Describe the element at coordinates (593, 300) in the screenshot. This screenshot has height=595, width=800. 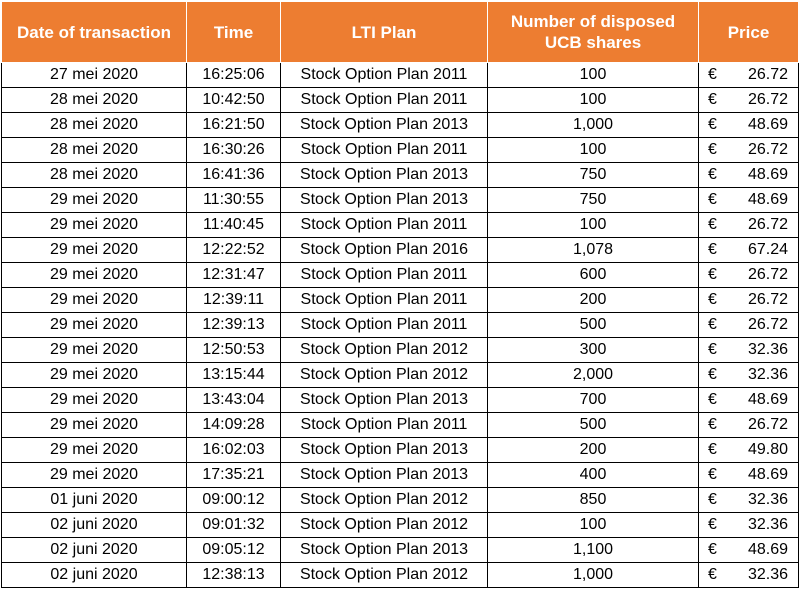
I see `cell-shares: 200` at that location.